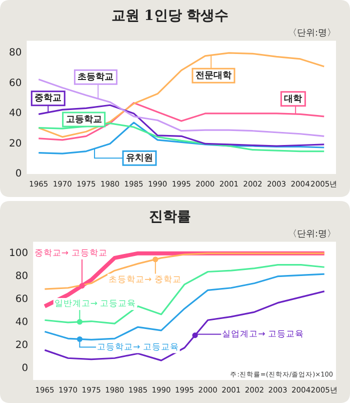 The height and width of the screenshot is (403, 350). I want to click on series-label: 실업계고→ 고등교육, so click(263, 334).